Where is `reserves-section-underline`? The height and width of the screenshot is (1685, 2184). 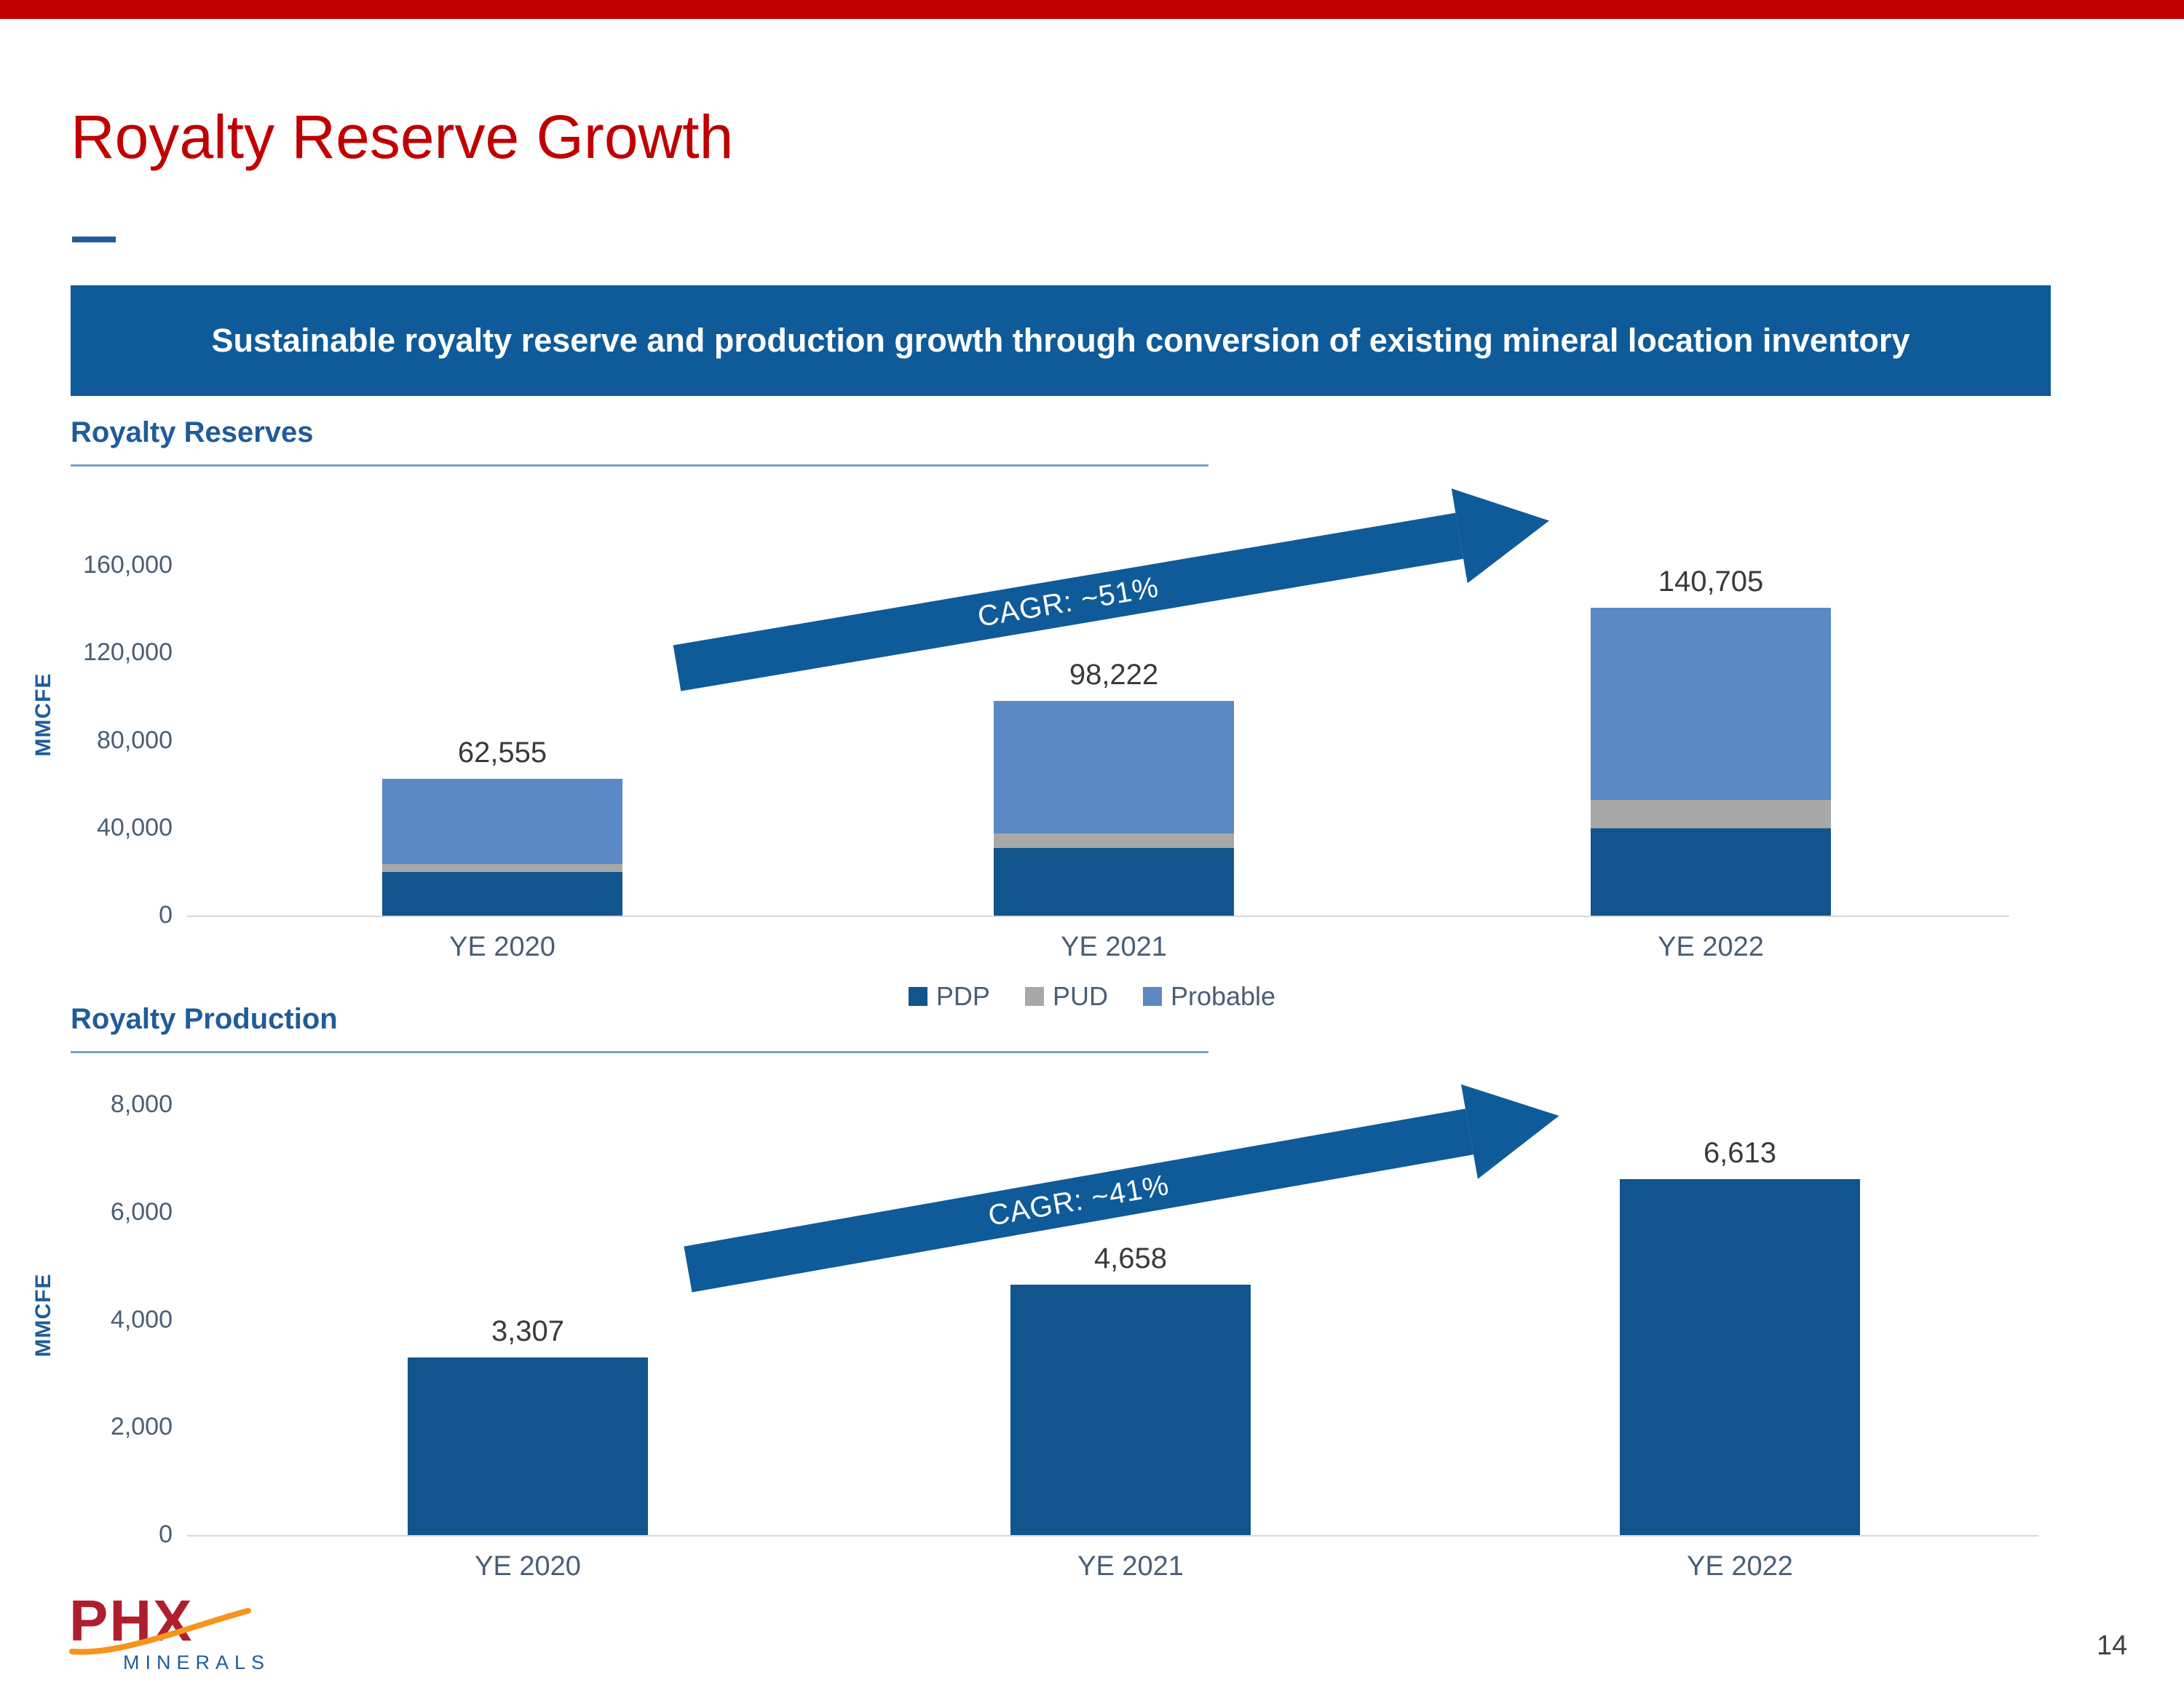
reserves-section-underline is located at coordinates (639, 465).